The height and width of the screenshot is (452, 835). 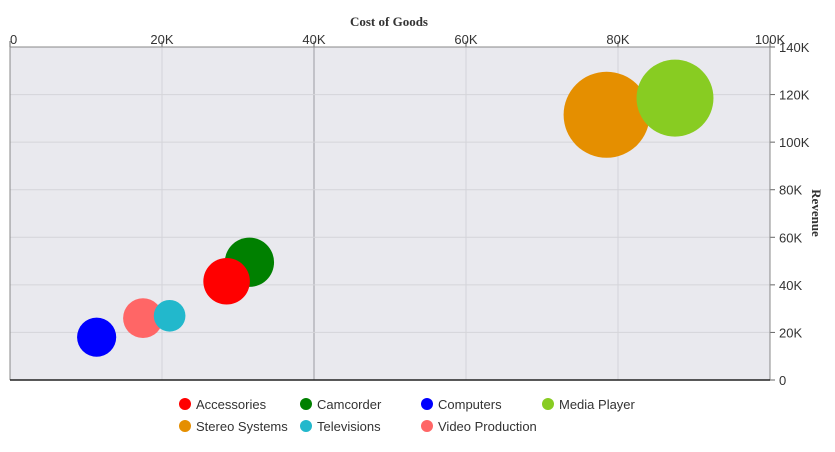 What do you see at coordinates (161, 39) in the screenshot?
I see `x-tick-label: 20K` at bounding box center [161, 39].